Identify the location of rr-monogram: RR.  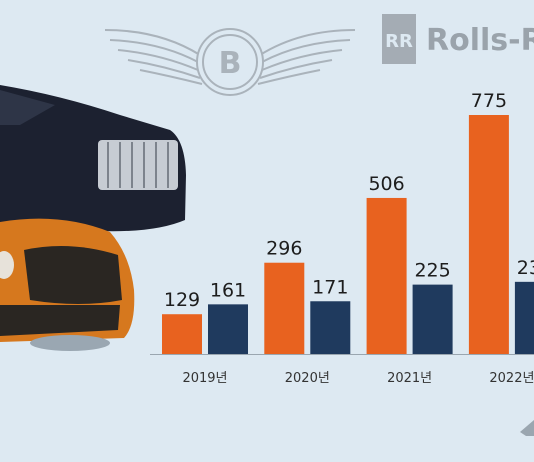
(399, 41).